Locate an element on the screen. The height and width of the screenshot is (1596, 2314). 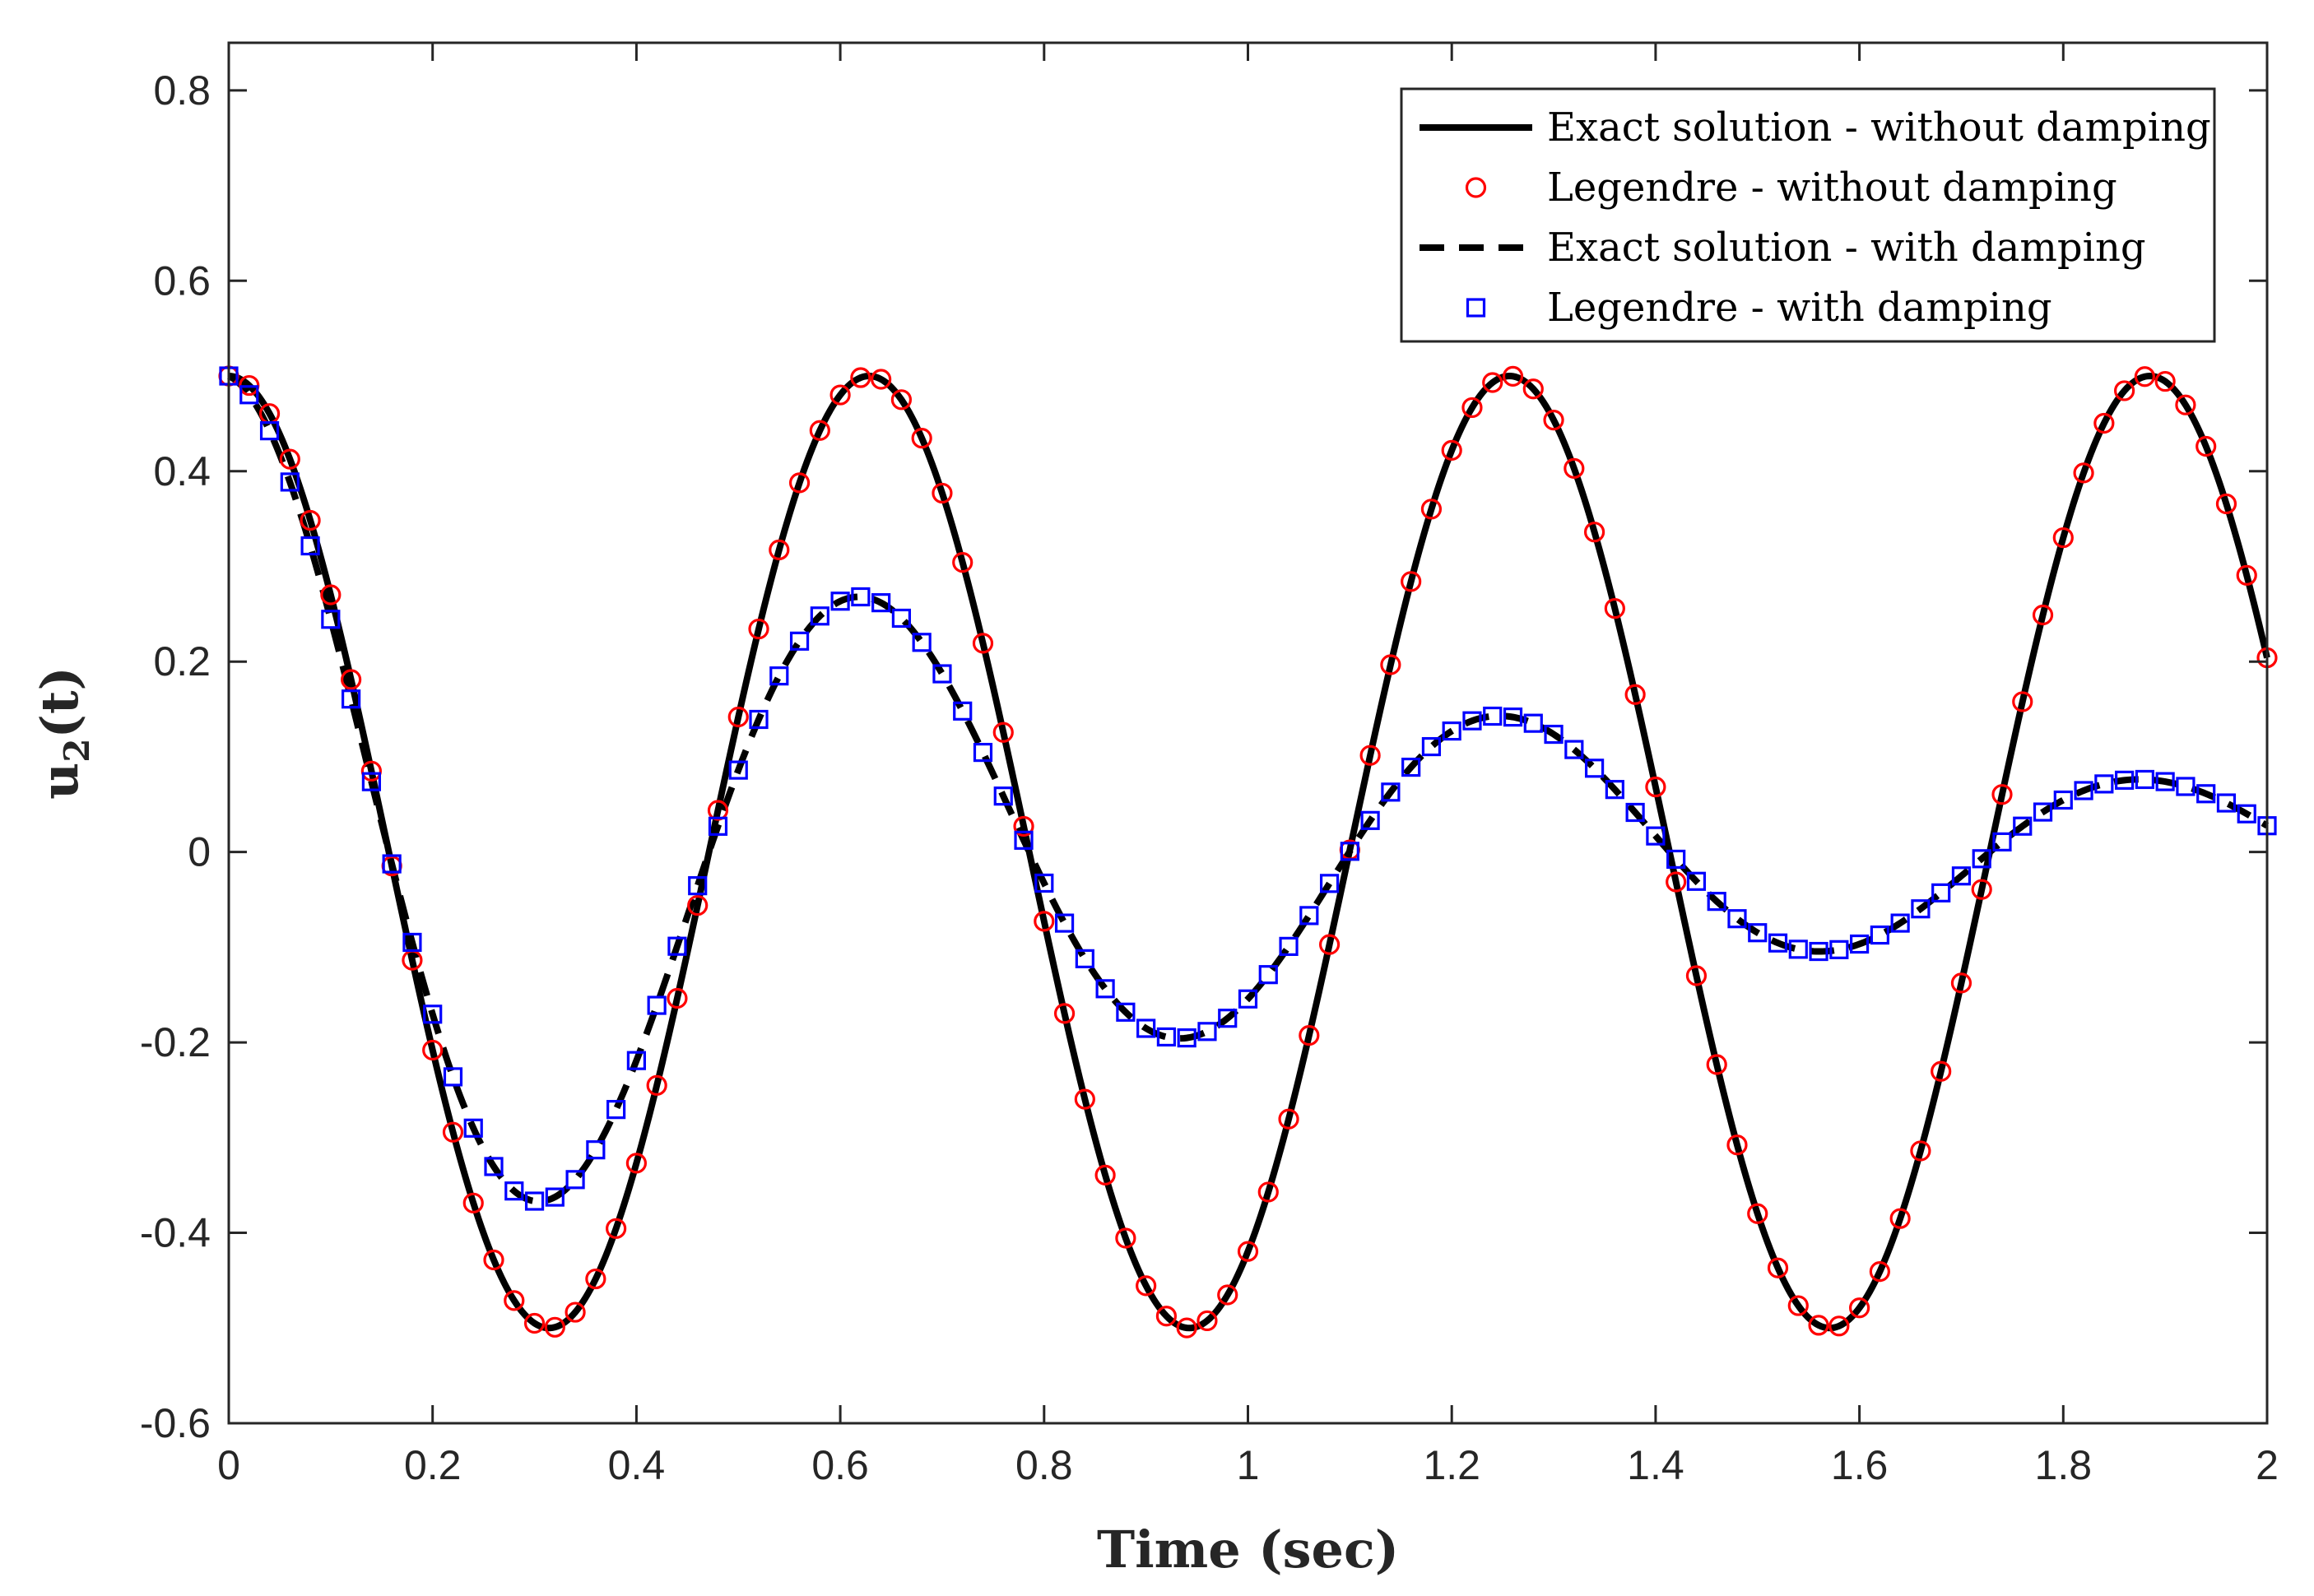
y-axis-label: u2(t) is located at coordinates (64, 733).